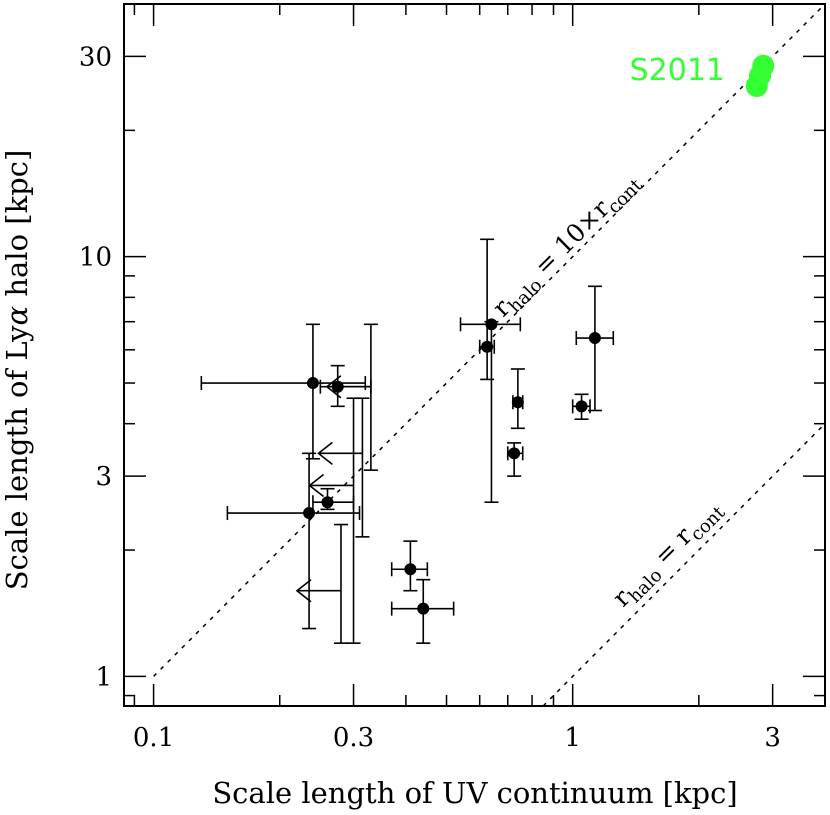 The height and width of the screenshot is (815, 830). What do you see at coordinates (569, 240) in the screenshot?
I see `label-10x-eq: = 10×r` at bounding box center [569, 240].